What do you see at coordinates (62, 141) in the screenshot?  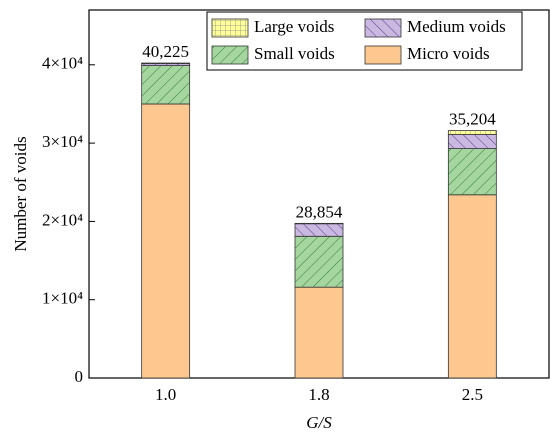 I see `y-tick-label: 3×10⁴` at bounding box center [62, 141].